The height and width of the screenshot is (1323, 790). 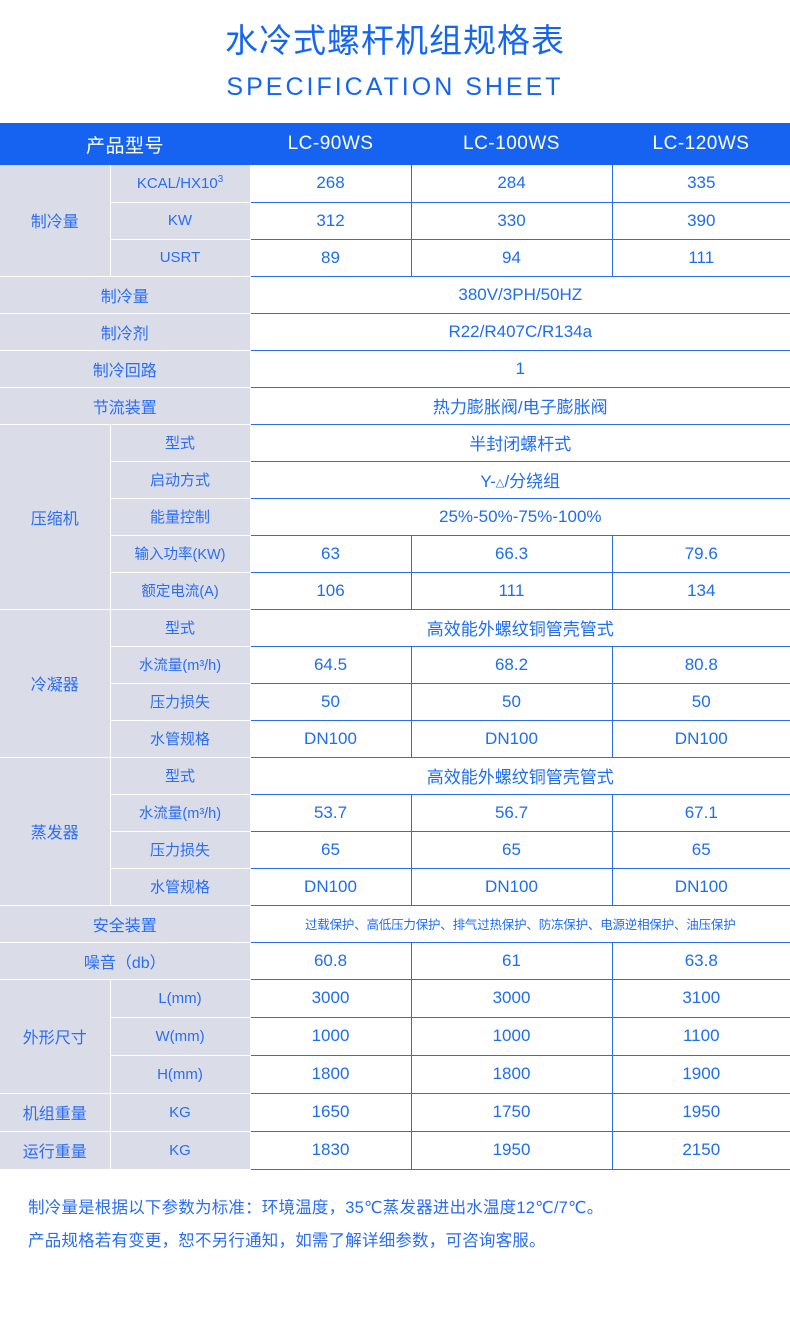 What do you see at coordinates (395, 591) in the screenshot?
I see `table-row: 额定电流(A) 106 111 134` at bounding box center [395, 591].